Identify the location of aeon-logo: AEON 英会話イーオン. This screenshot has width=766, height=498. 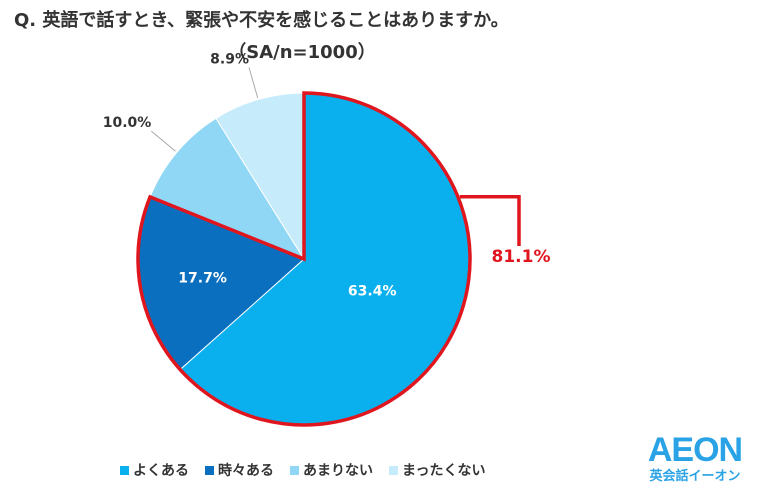
(695, 458).